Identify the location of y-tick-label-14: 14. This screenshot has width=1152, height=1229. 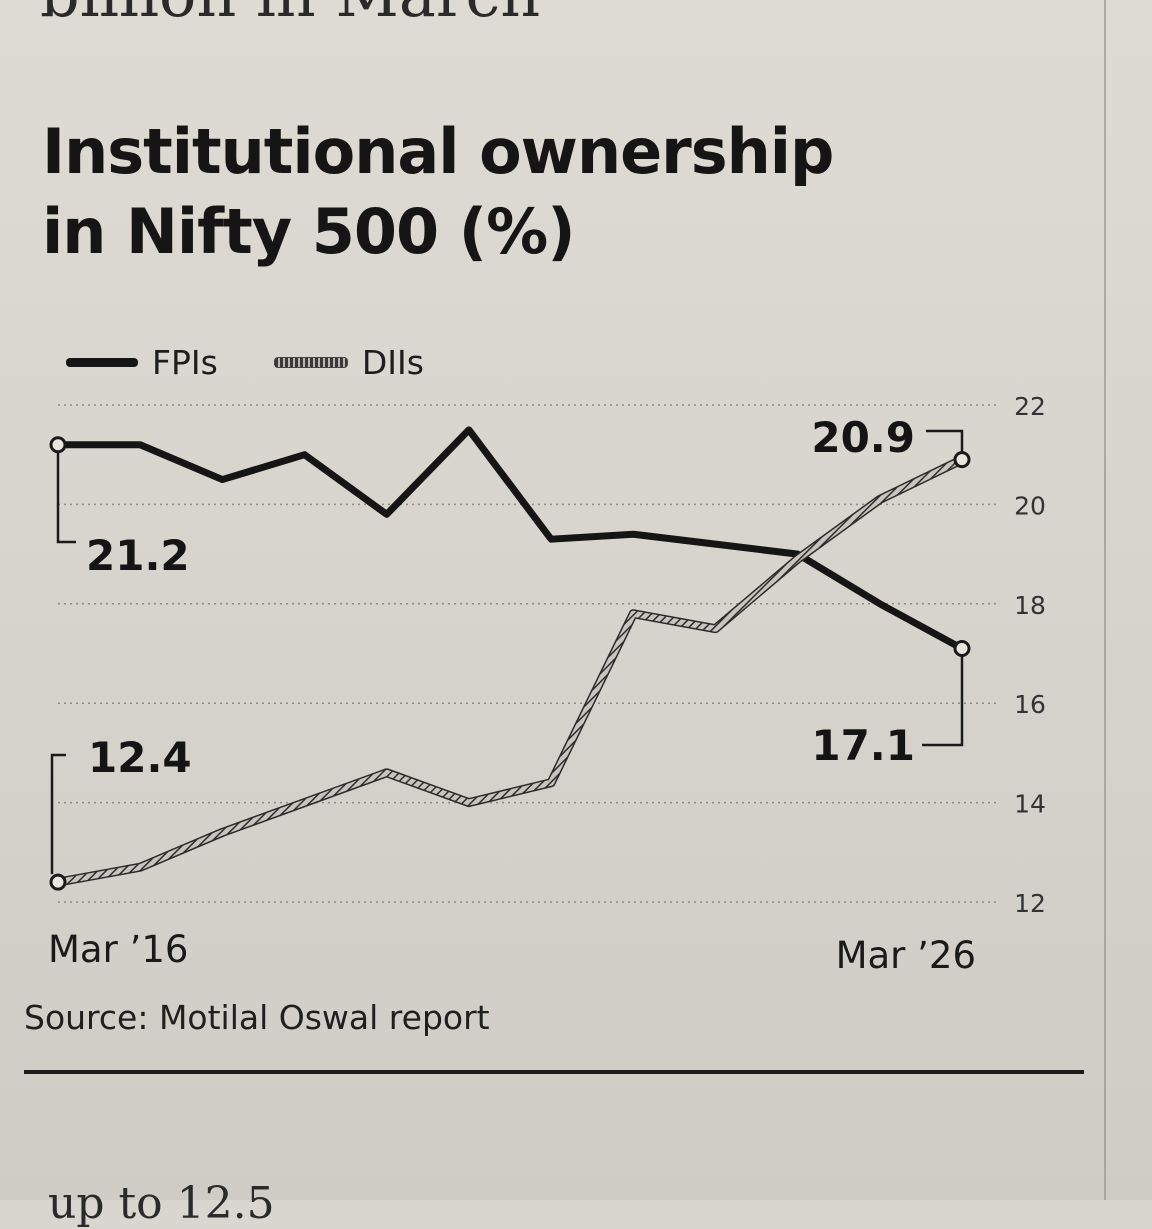
(1030, 804).